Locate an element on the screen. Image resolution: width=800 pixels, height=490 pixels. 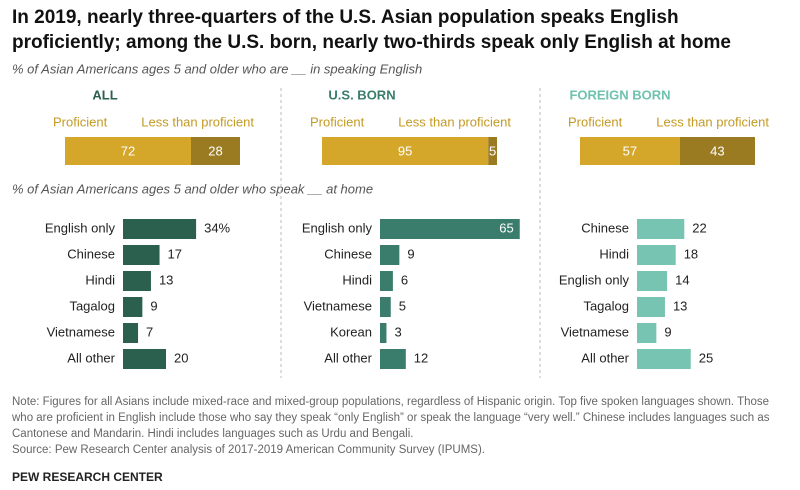
data-label: 22 is located at coordinates (699, 227).